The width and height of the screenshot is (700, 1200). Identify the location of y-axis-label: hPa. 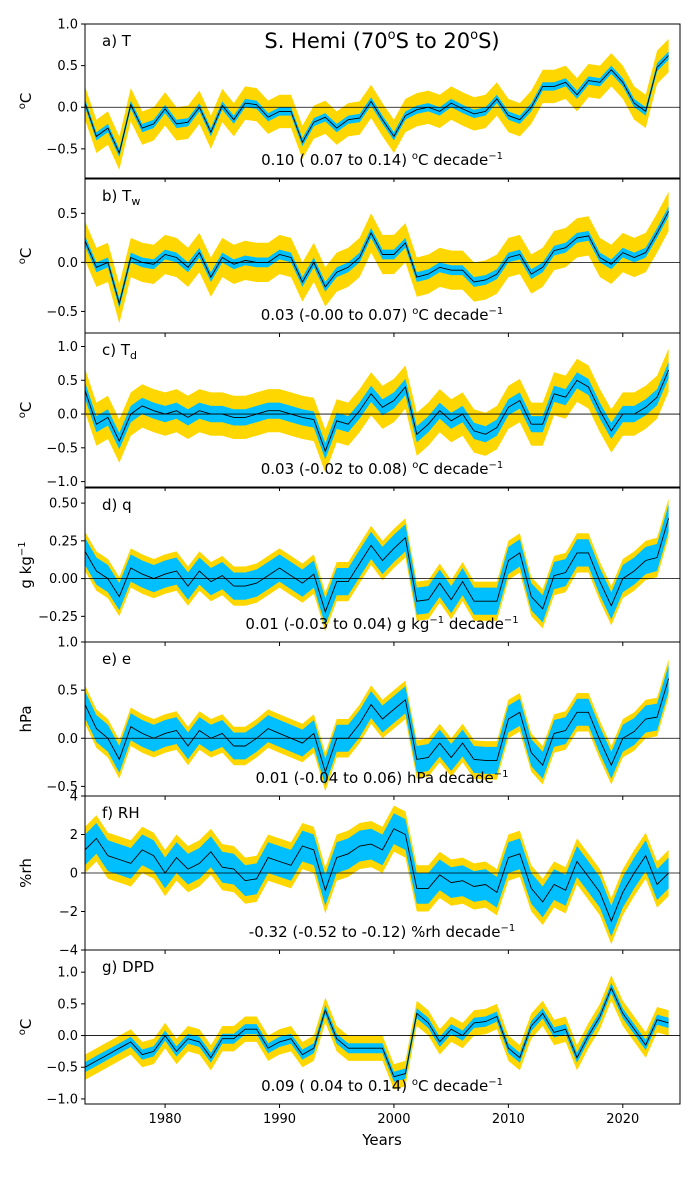
(26, 718).